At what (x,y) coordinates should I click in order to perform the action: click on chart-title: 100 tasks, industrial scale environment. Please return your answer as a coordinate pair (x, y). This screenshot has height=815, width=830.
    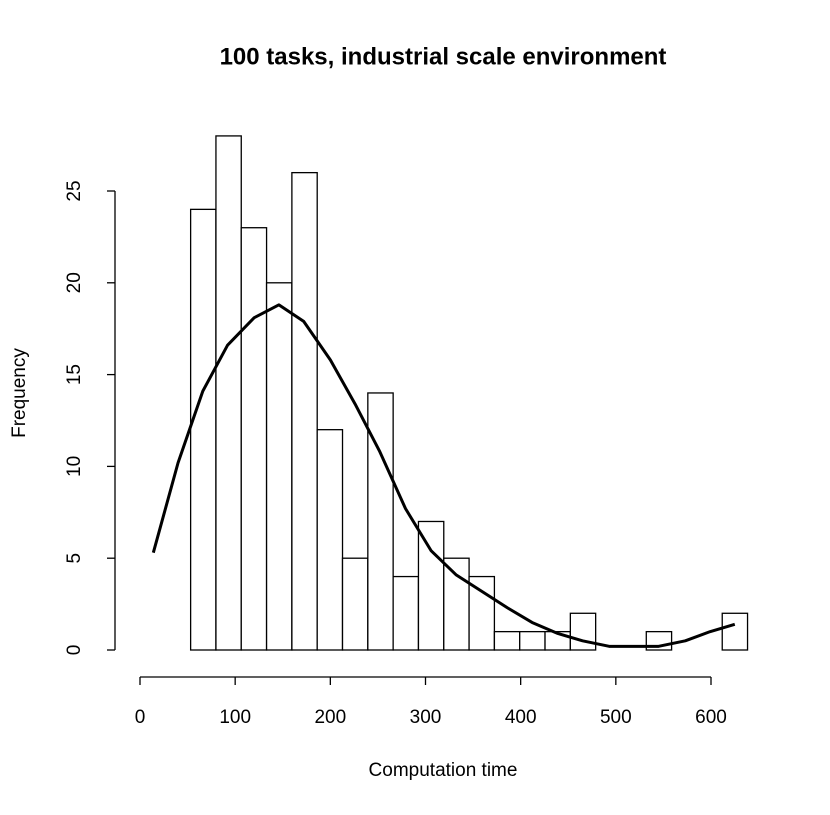
    Looking at the image, I should click on (443, 56).